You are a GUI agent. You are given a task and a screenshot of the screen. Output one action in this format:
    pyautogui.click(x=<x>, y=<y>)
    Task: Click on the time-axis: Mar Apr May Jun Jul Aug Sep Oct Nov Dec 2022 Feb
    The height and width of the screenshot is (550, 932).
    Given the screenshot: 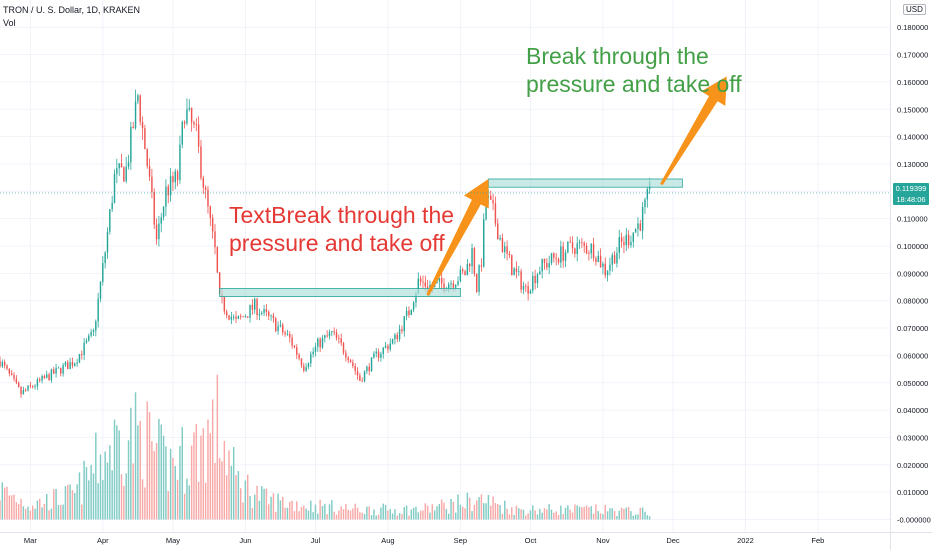 What is the action you would take?
    pyautogui.click(x=424, y=540)
    